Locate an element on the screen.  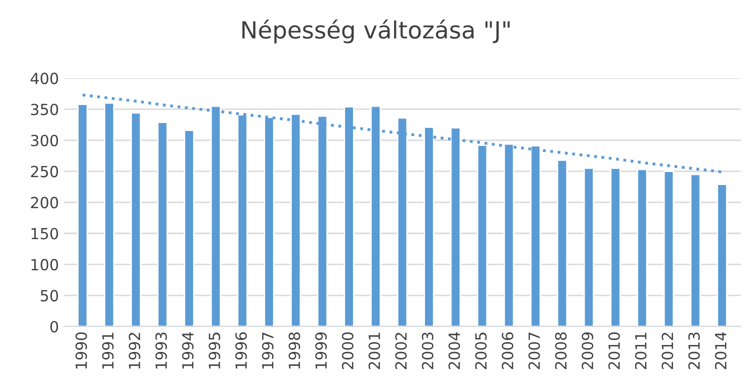
x-tick-label: 2004 is located at coordinates (454, 351).